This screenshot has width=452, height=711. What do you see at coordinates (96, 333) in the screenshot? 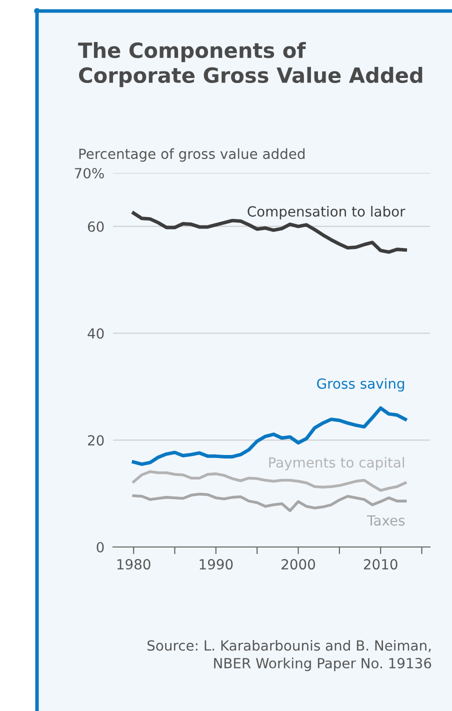
I see `y-tick-label: 40` at bounding box center [96, 333].